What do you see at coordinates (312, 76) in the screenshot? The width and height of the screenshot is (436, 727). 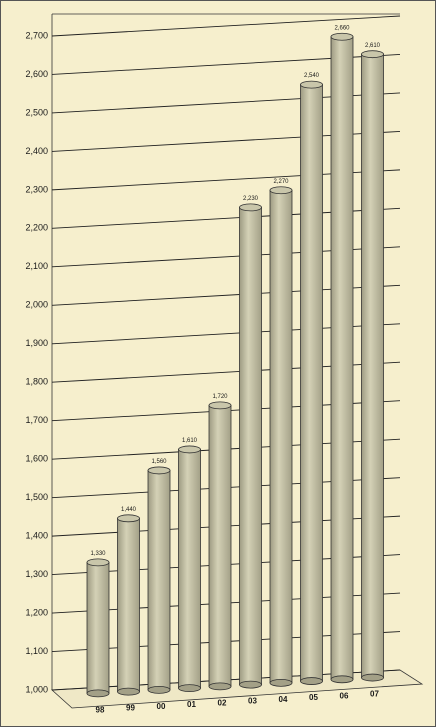 I see `value-label: 2,540` at bounding box center [312, 76].